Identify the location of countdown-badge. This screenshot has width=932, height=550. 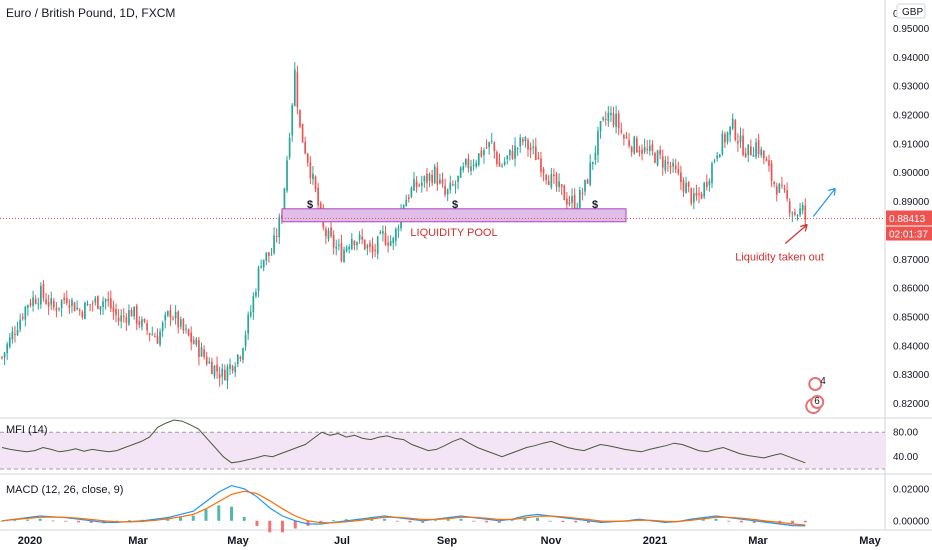
(909, 233).